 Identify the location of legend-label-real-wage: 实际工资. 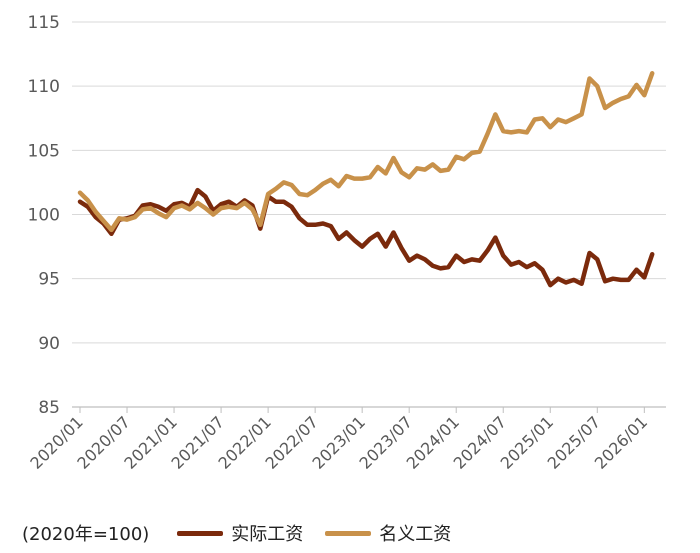
(267, 534).